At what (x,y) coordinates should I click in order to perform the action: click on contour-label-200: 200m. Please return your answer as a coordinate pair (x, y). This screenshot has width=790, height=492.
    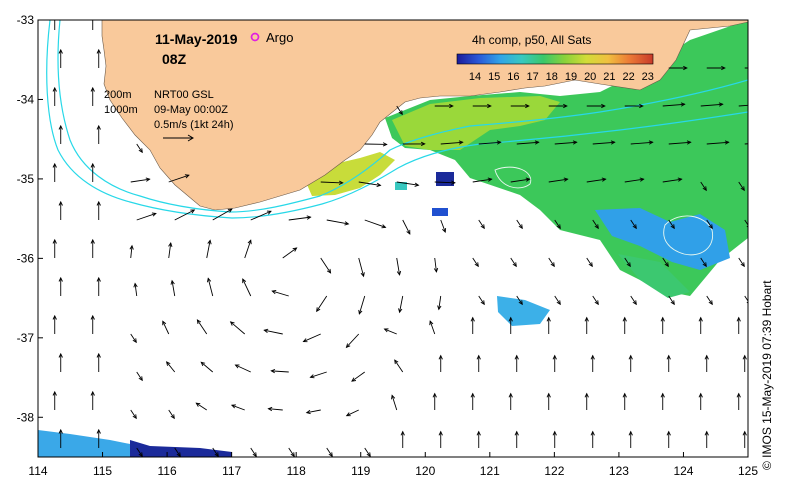
    Looking at the image, I should click on (118, 95).